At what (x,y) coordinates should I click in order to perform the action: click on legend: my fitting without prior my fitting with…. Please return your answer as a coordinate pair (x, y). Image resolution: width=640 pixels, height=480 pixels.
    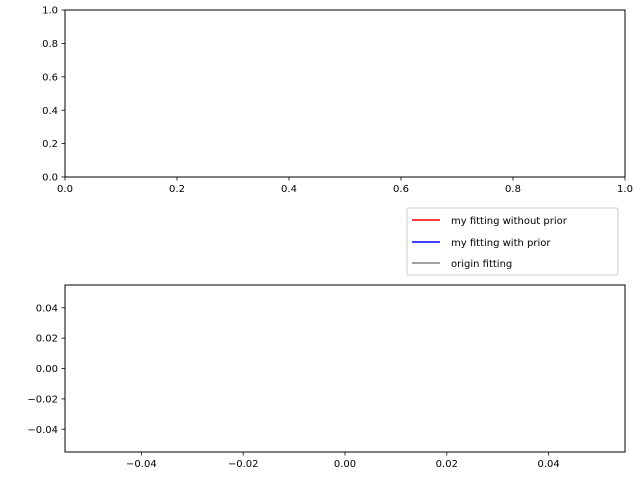
    Looking at the image, I should click on (512, 241).